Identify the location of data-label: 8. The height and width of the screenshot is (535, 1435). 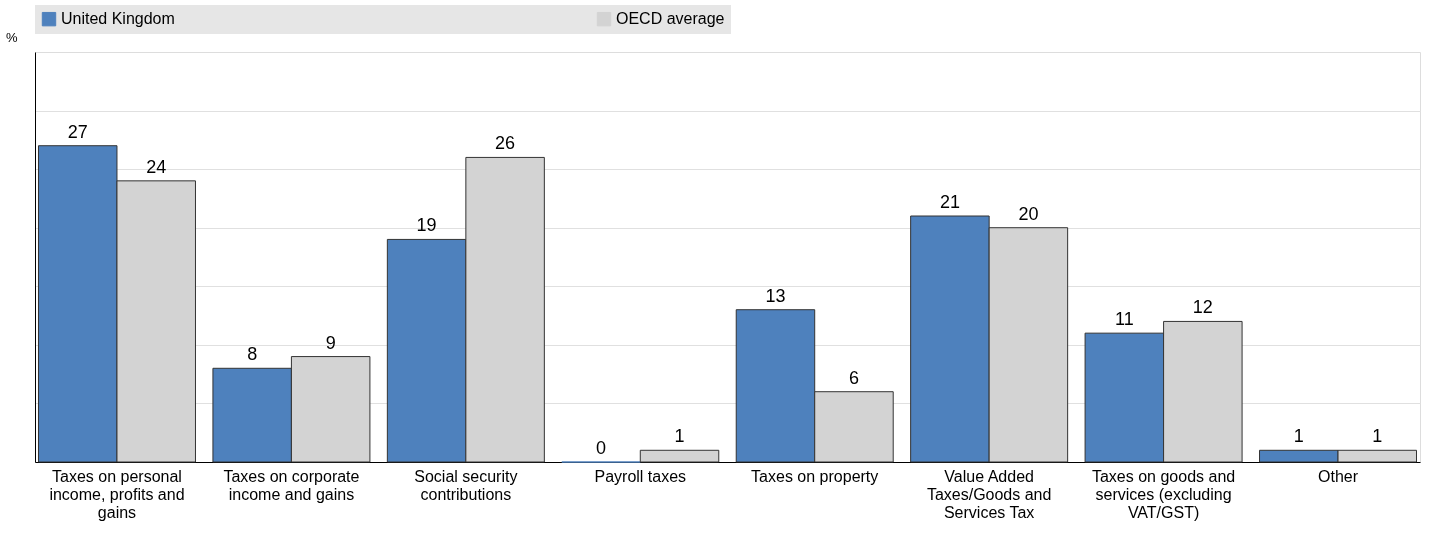
(252, 354).